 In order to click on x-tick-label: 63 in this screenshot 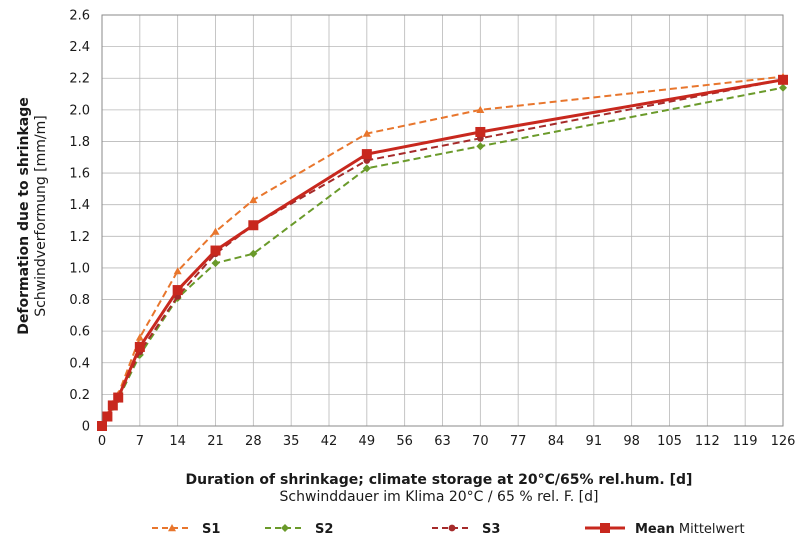, I will do `click(442, 441)`.